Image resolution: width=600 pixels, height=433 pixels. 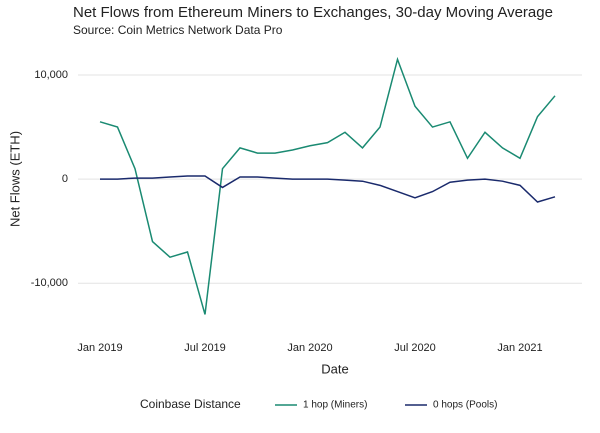 What do you see at coordinates (190, 404) in the screenshot?
I see `legend-title: Coinbase Distance` at bounding box center [190, 404].